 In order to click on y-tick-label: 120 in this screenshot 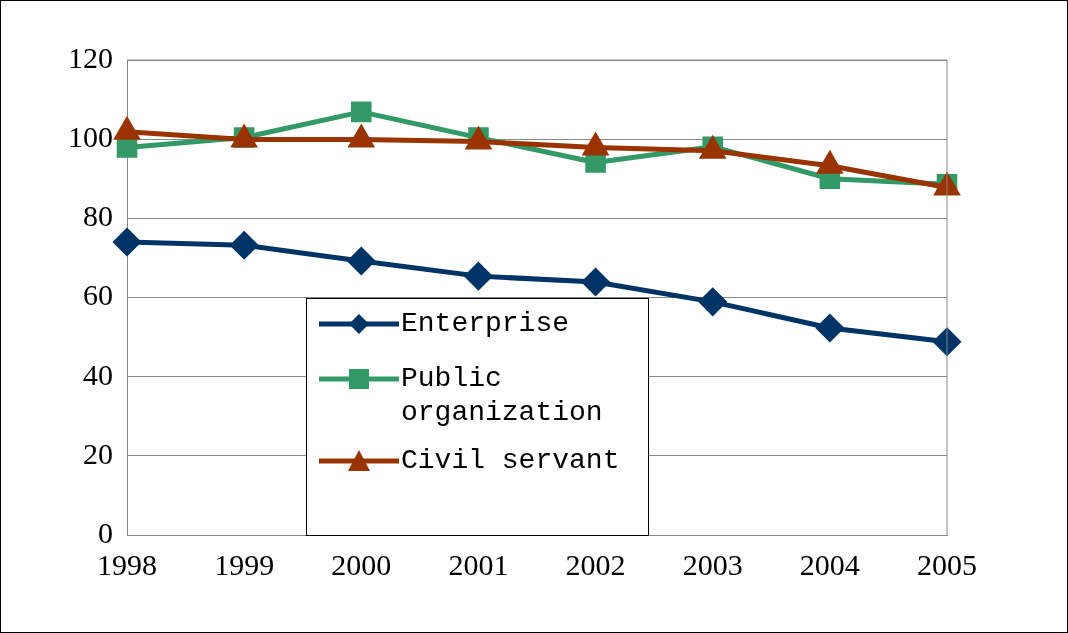, I will do `click(90, 57)`.